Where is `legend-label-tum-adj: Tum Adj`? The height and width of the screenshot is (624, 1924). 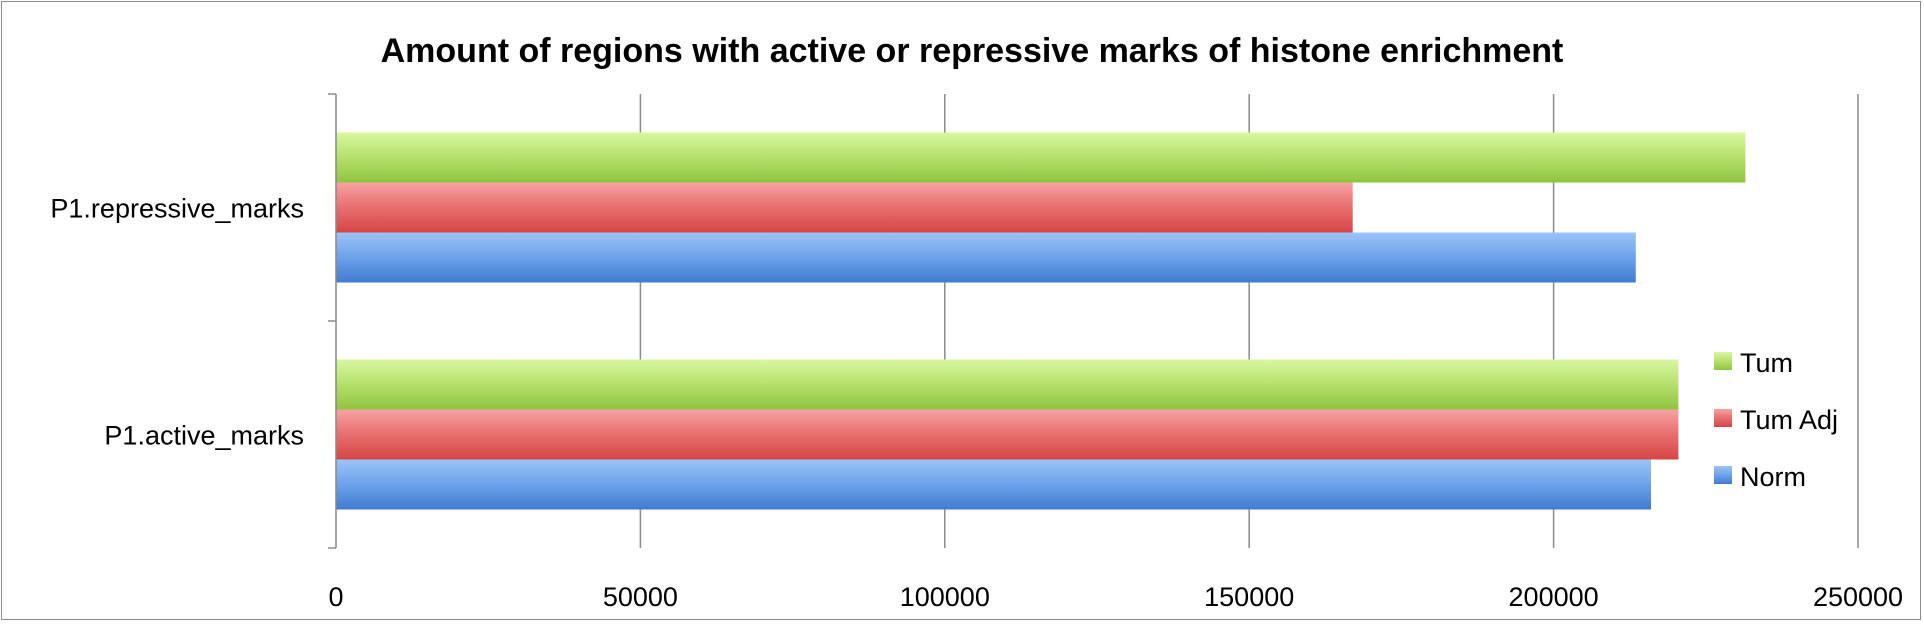
legend-label-tum-adj: Tum Adj is located at coordinates (1789, 420).